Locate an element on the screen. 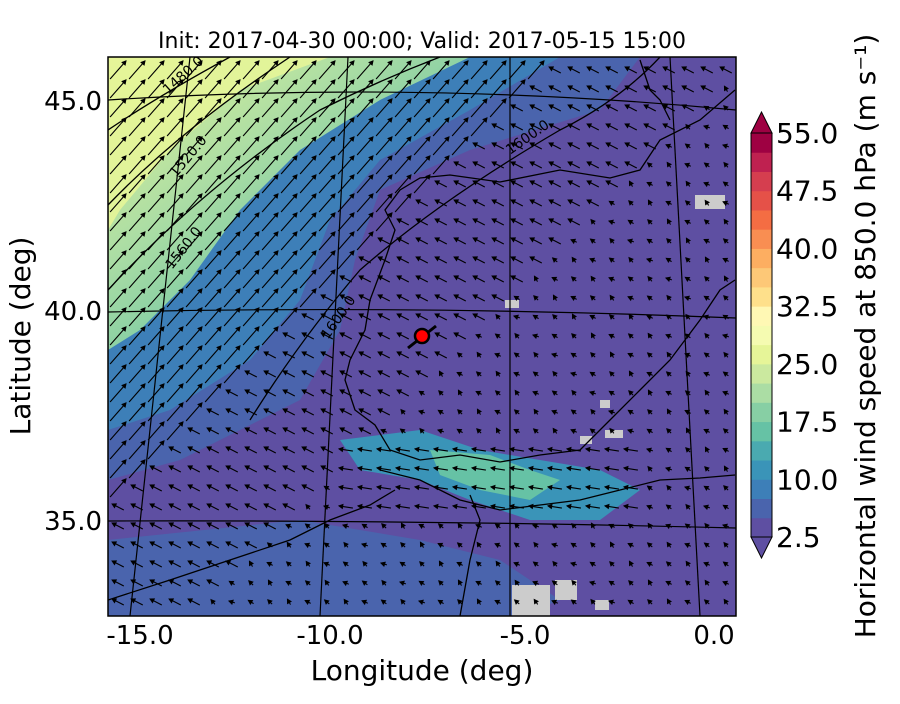 The height and width of the screenshot is (704, 900). x-axis-label: Longitude (deg) is located at coordinates (422, 670).